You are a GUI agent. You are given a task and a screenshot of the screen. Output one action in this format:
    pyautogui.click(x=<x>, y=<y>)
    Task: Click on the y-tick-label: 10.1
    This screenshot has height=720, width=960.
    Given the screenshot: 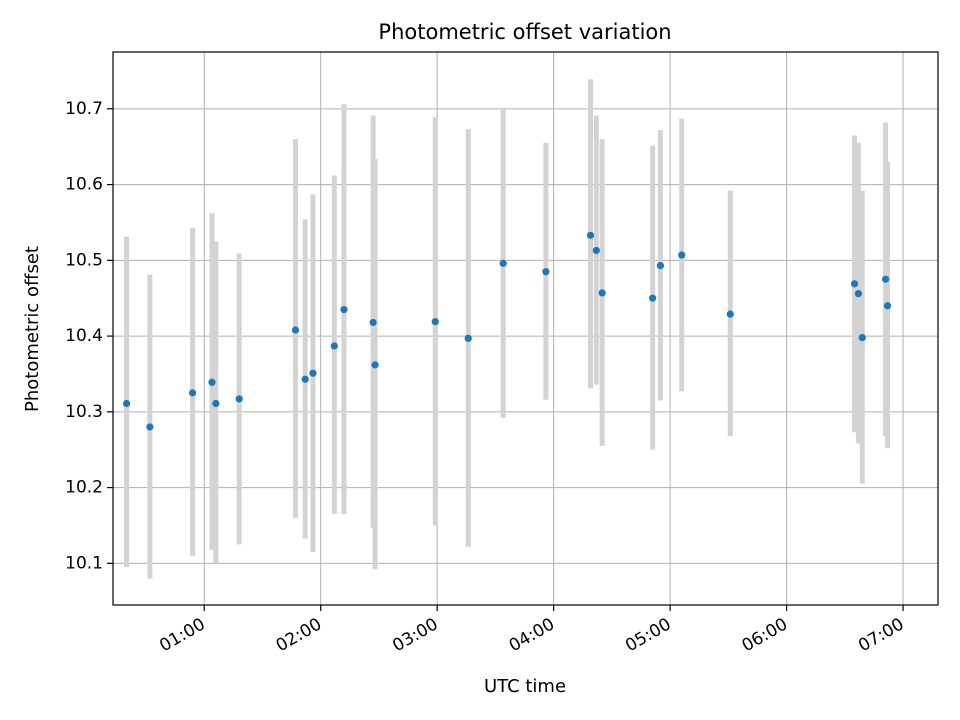 What is the action you would take?
    pyautogui.click(x=84, y=563)
    